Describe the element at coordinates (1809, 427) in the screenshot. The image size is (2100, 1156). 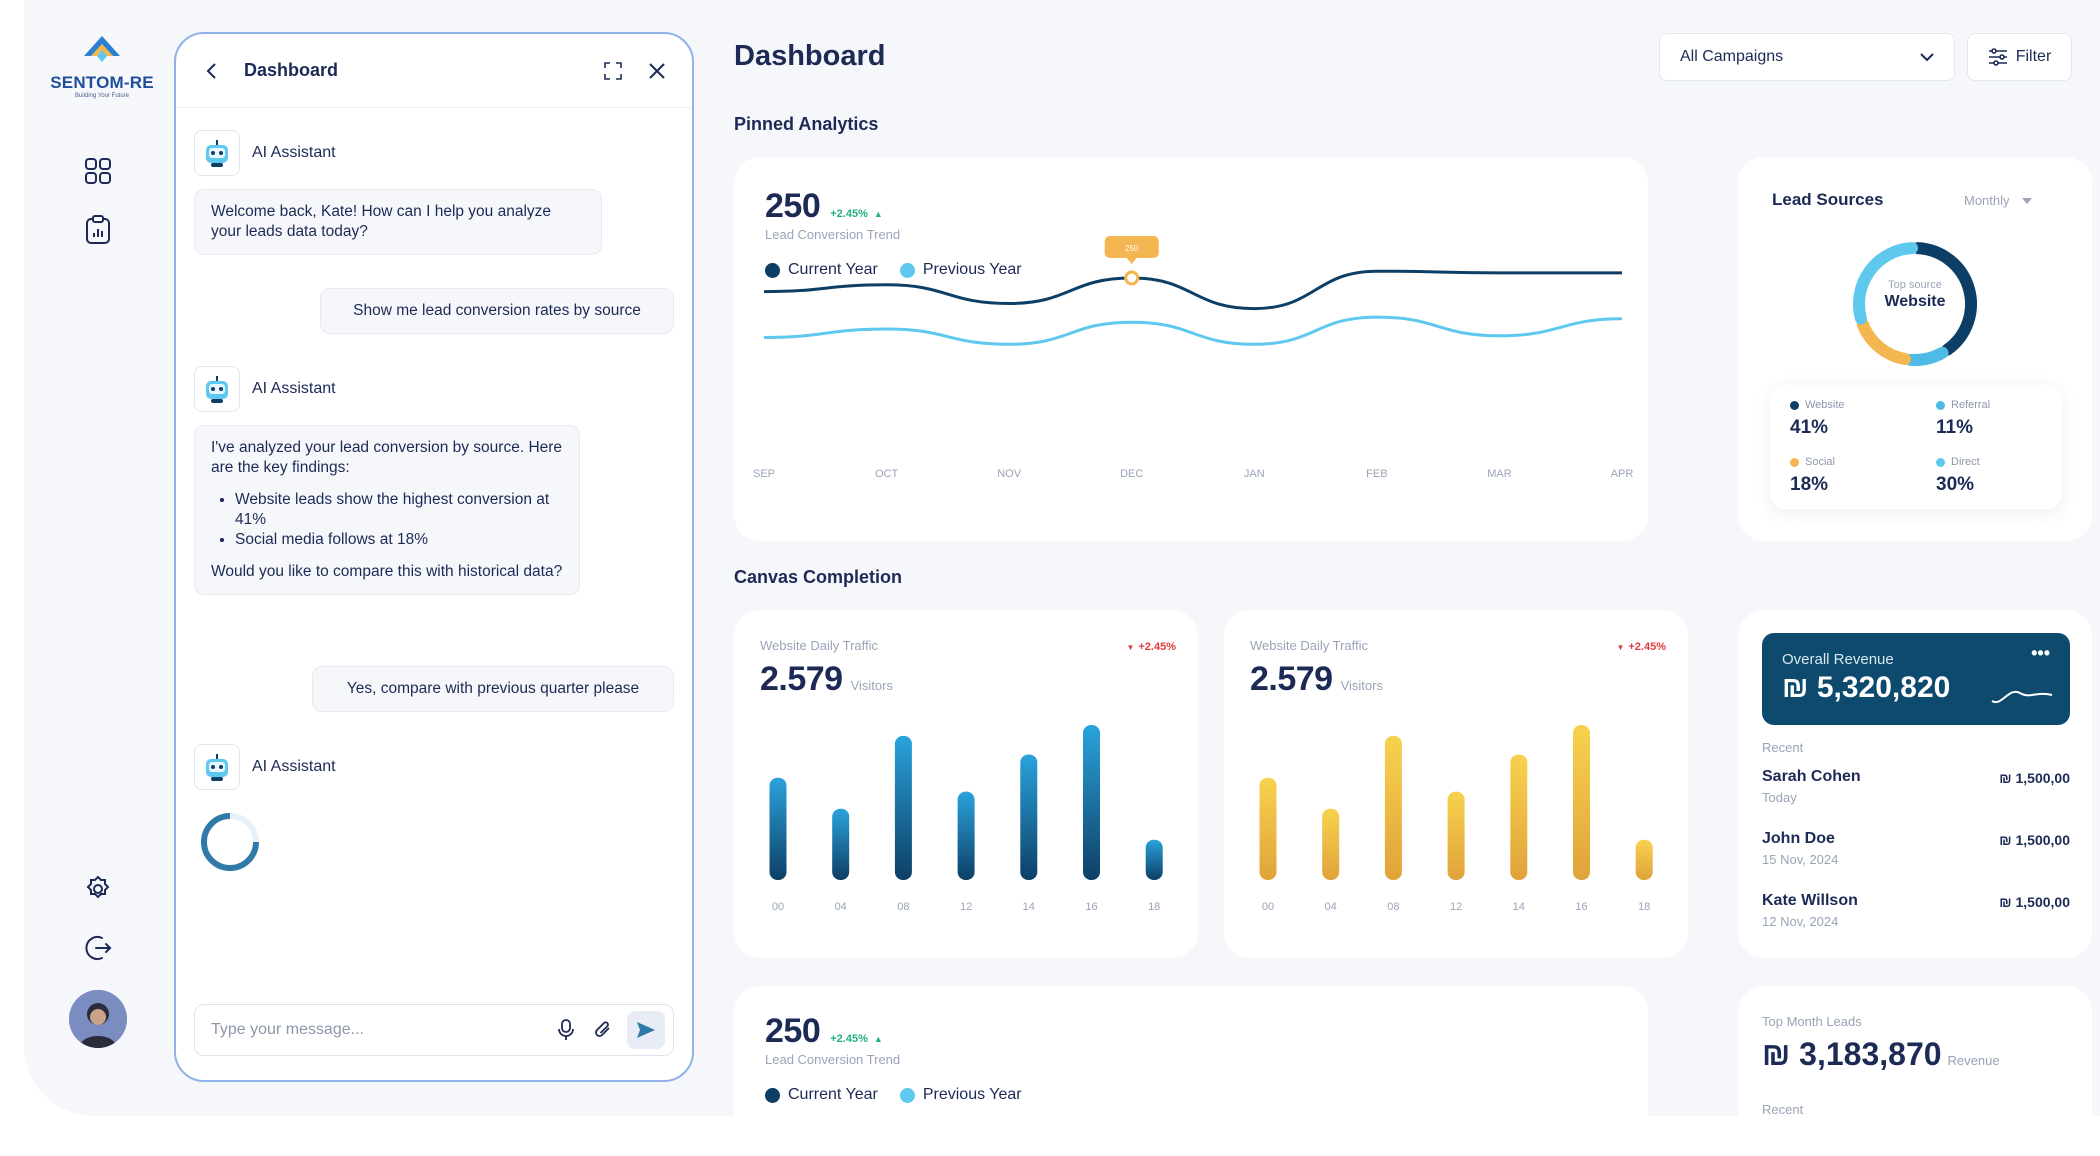
I see `source-value: 41%` at that location.